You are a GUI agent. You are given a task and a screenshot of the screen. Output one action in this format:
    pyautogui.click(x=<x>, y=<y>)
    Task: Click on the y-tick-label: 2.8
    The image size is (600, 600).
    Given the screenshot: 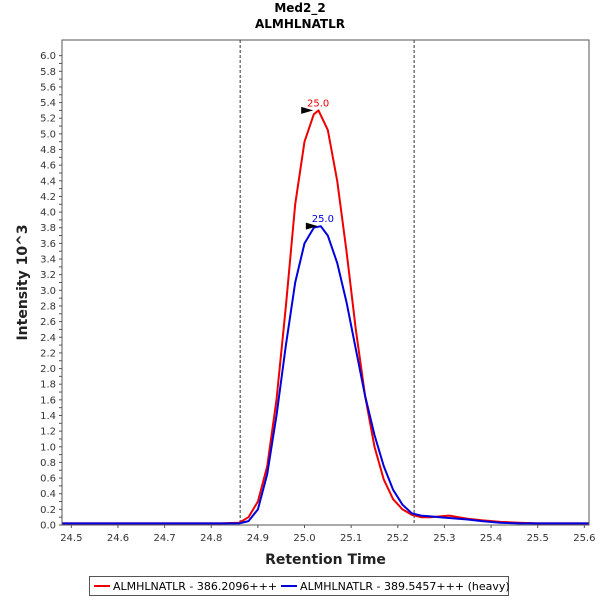 What is the action you would take?
    pyautogui.click(x=48, y=306)
    